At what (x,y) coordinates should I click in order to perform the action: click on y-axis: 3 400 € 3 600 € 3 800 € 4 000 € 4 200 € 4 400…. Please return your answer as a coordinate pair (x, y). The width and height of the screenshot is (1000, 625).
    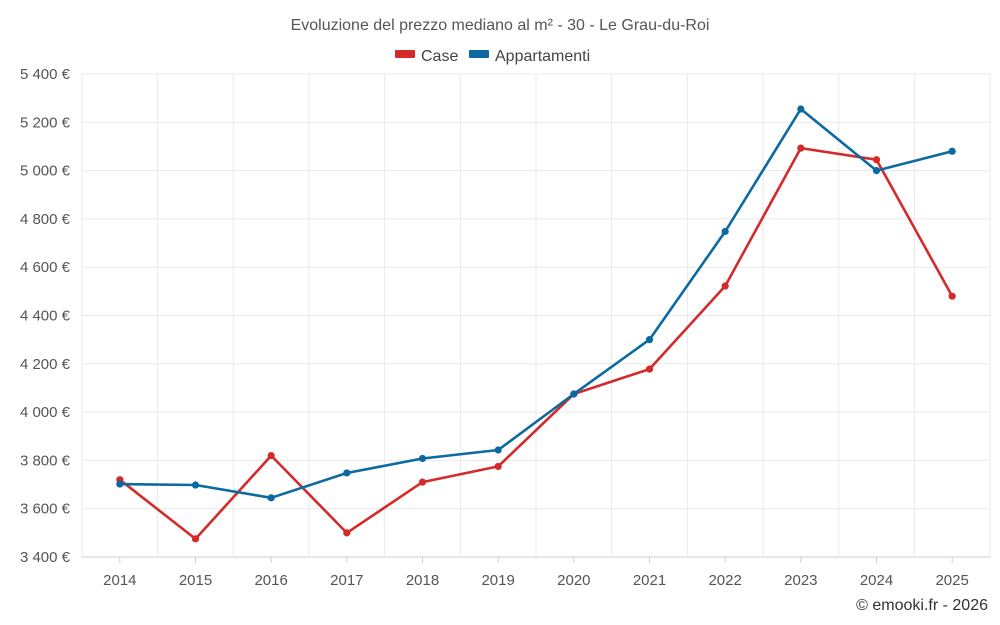
    Looking at the image, I should click on (45, 316).